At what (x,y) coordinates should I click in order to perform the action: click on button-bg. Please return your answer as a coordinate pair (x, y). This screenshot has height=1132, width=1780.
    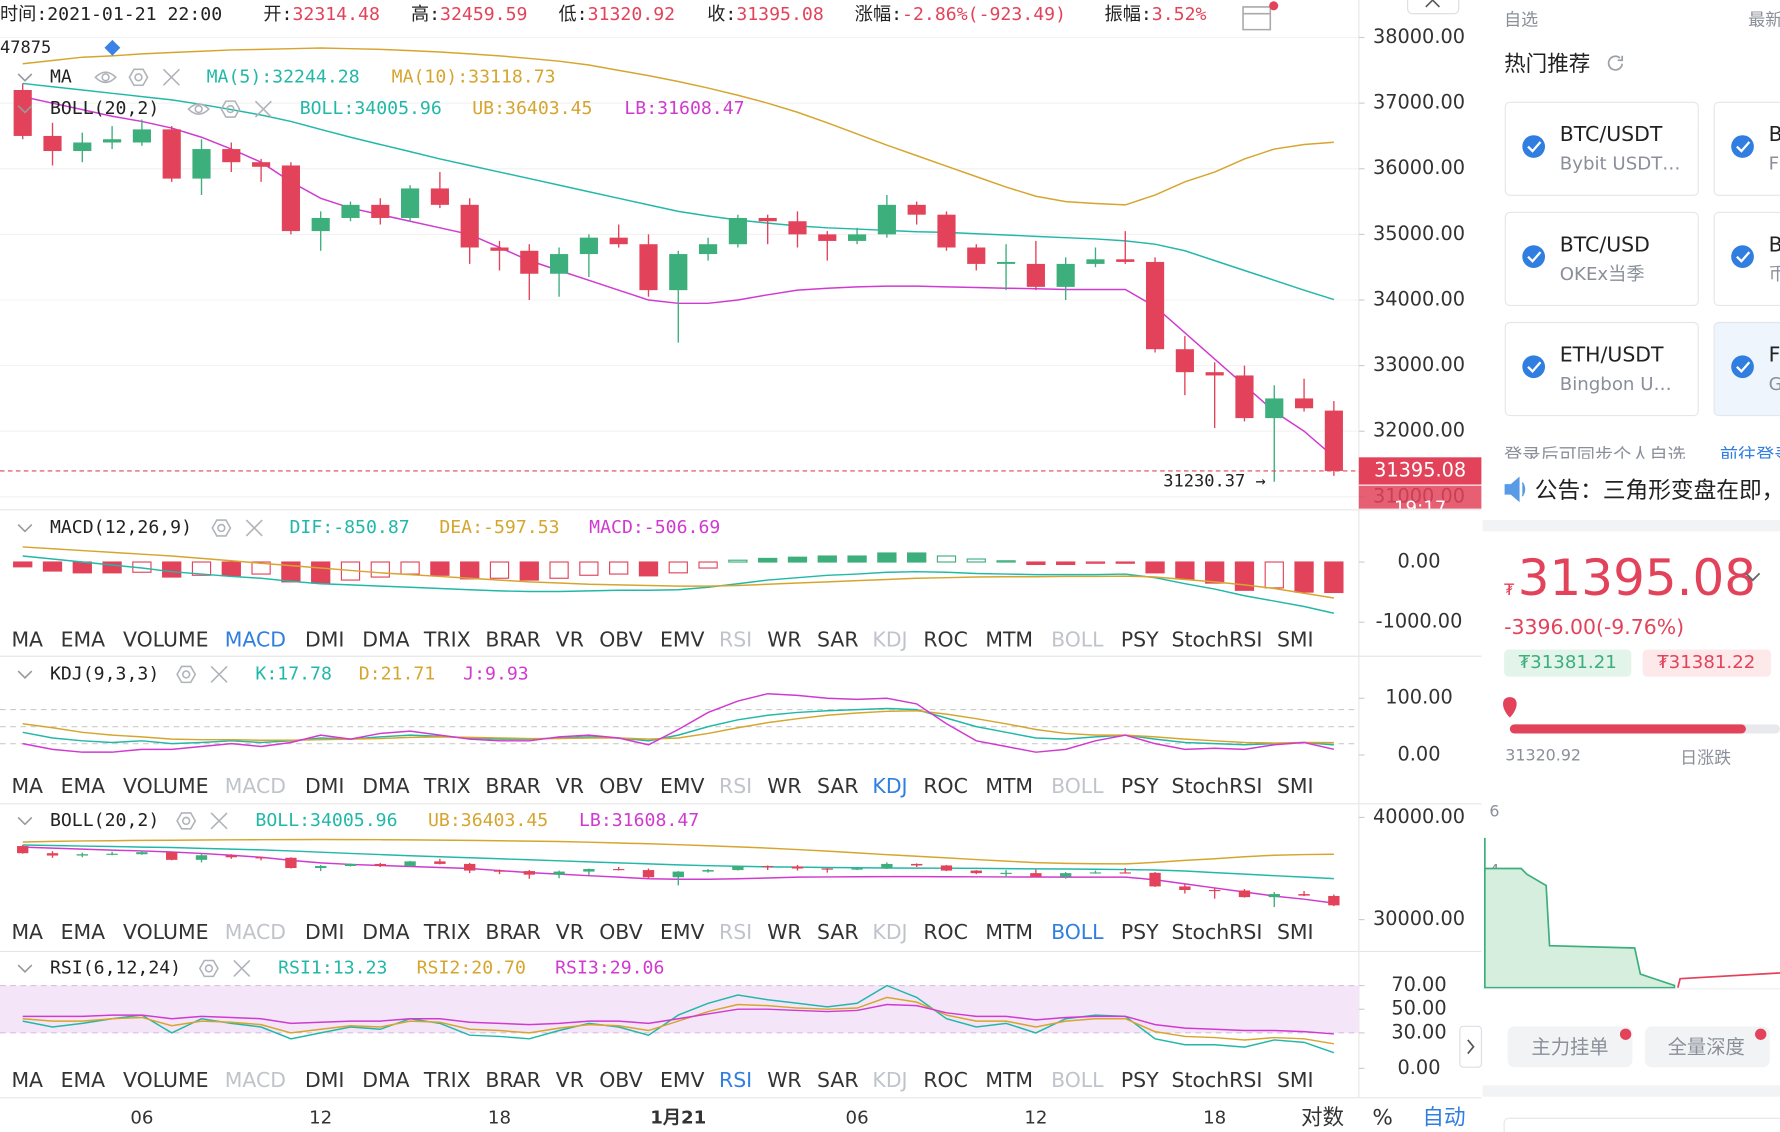
    Looking at the image, I should click on (1707, 1047).